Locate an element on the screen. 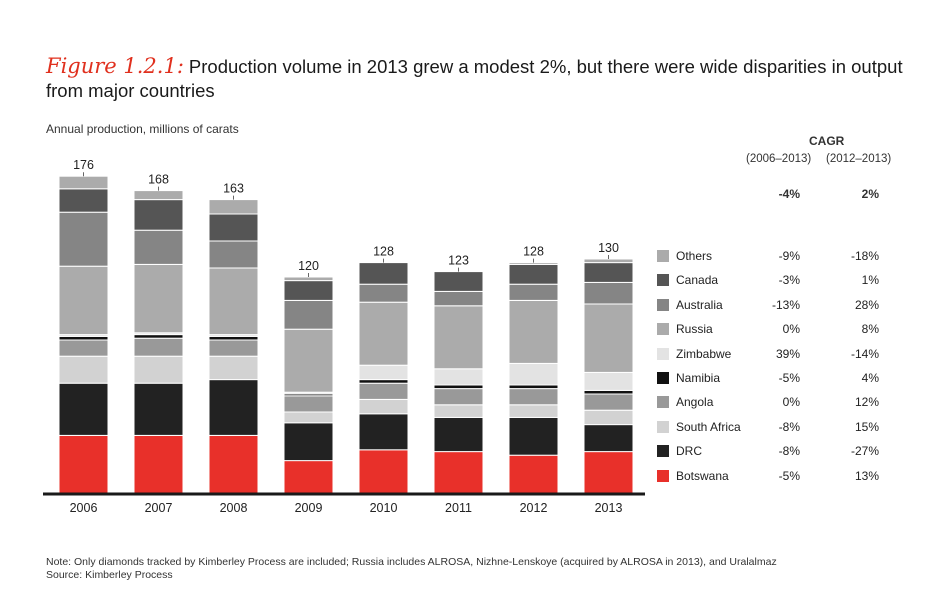 This screenshot has height=601, width=950. bar-segment-angola-2006 is located at coordinates (83, 348).